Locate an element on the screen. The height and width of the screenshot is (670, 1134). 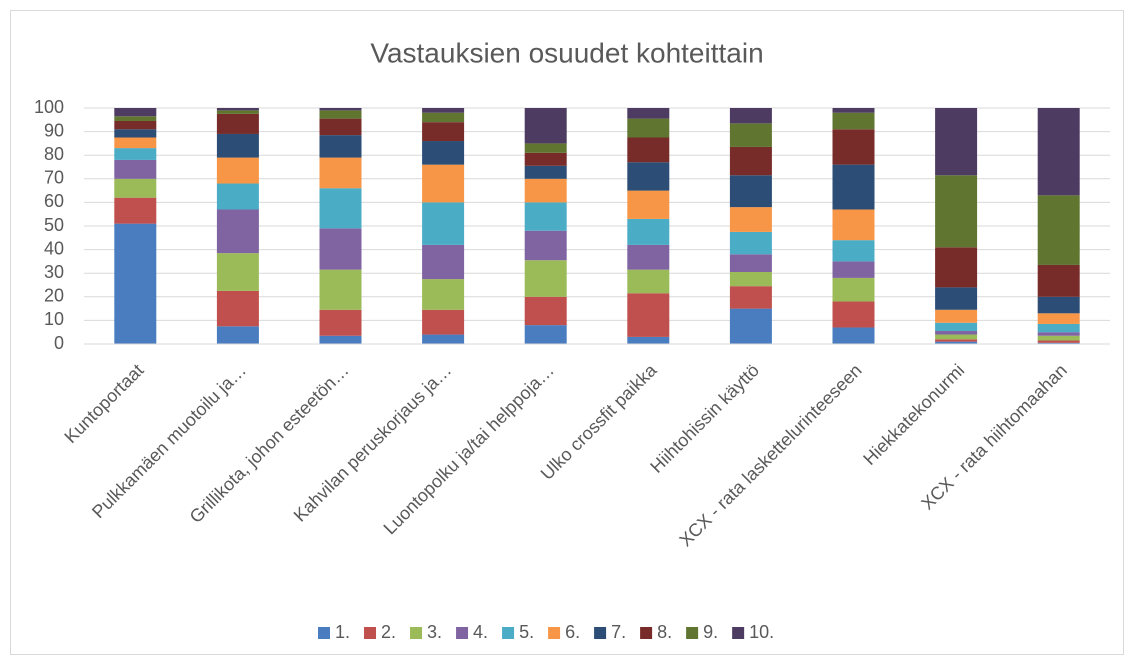
y-tick-label: 50 is located at coordinates (54, 225).